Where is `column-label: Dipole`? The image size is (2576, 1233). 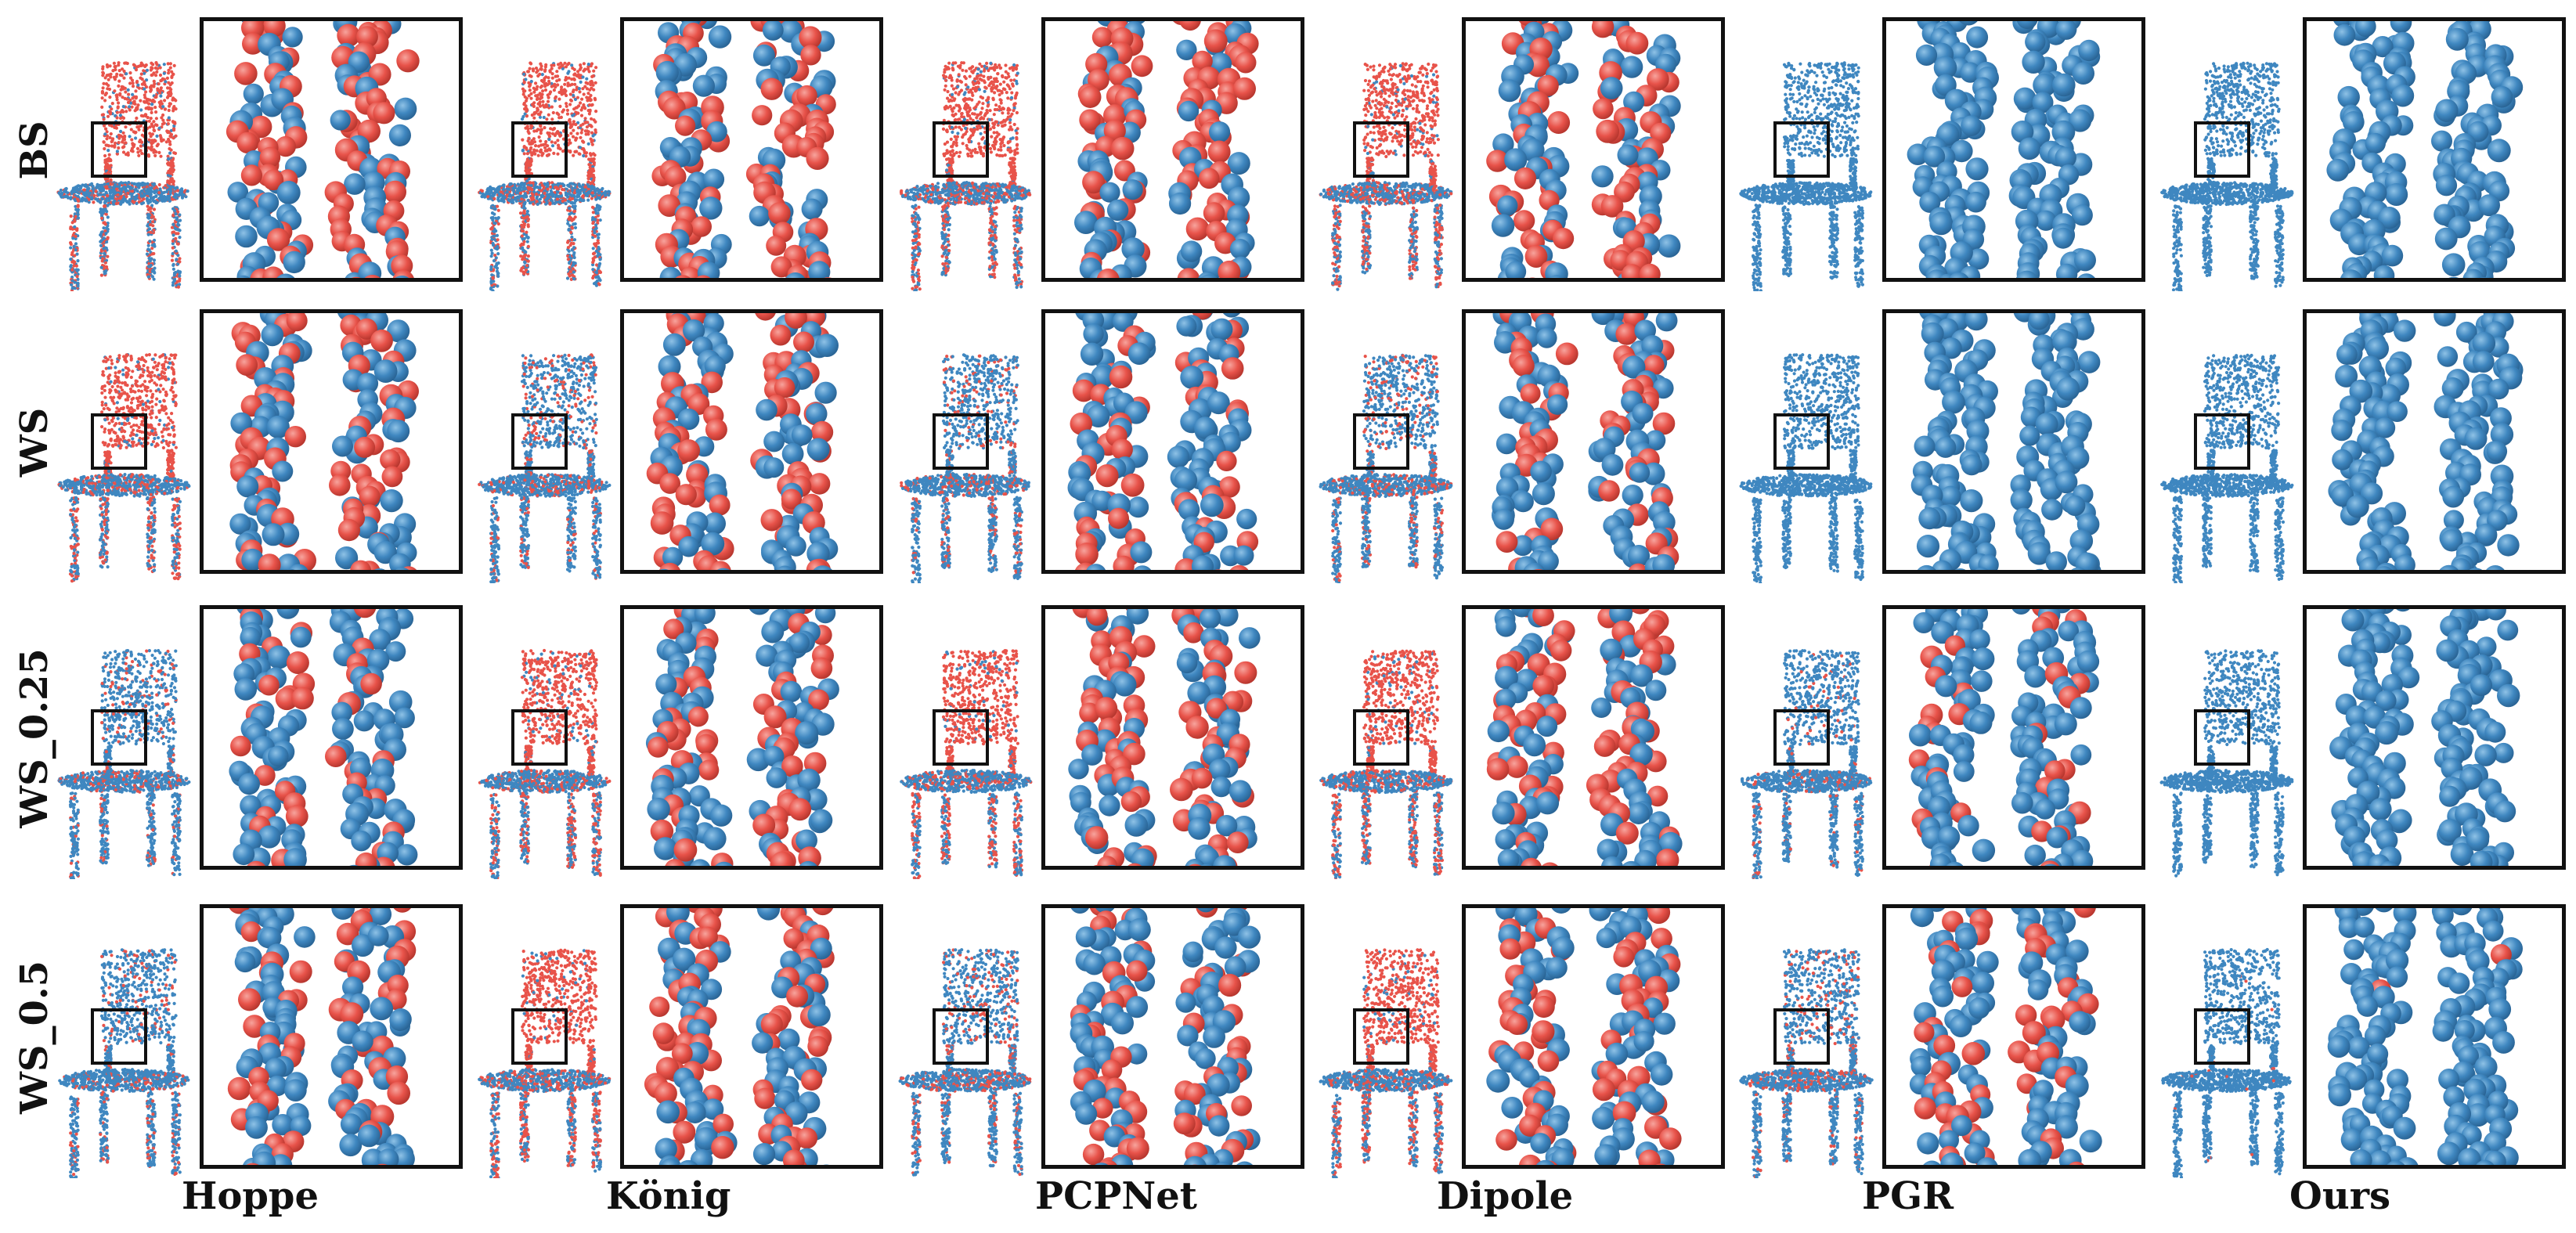
column-label: Dipole is located at coordinates (1505, 1196).